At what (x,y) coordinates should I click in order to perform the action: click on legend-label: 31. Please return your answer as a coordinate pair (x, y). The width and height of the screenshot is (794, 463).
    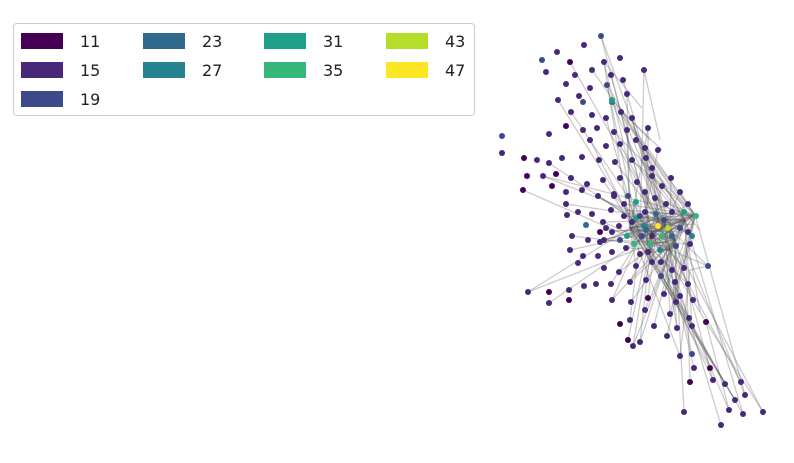
    Looking at the image, I should click on (333, 41).